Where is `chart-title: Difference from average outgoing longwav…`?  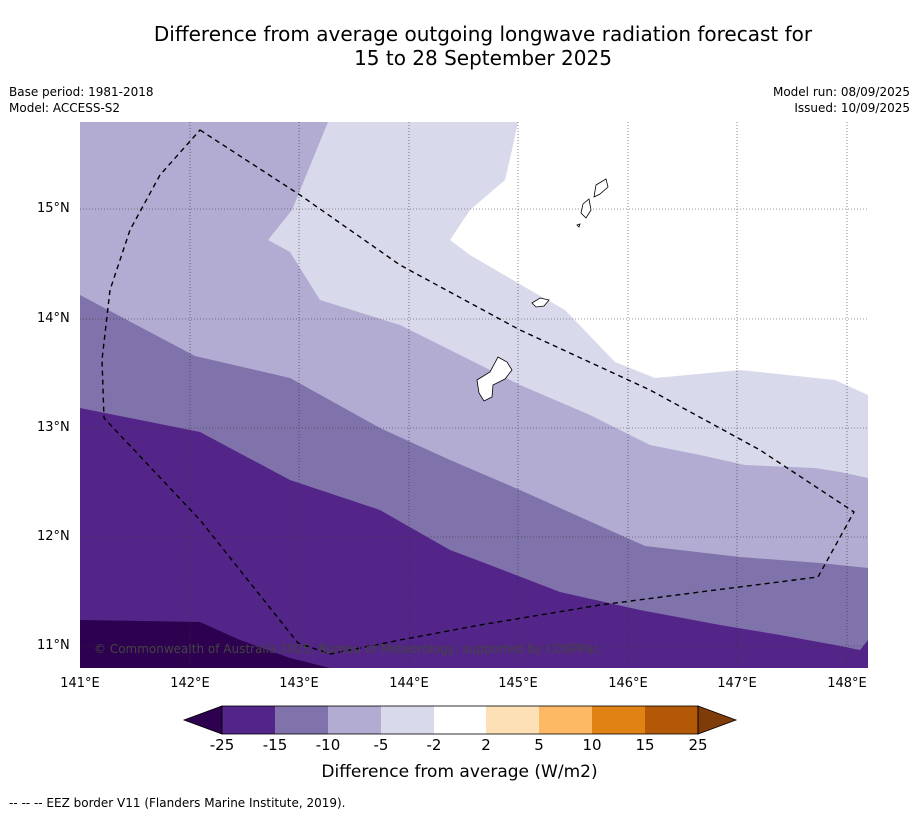
chart-title: Difference from average outgoing longwav… is located at coordinates (459, 46).